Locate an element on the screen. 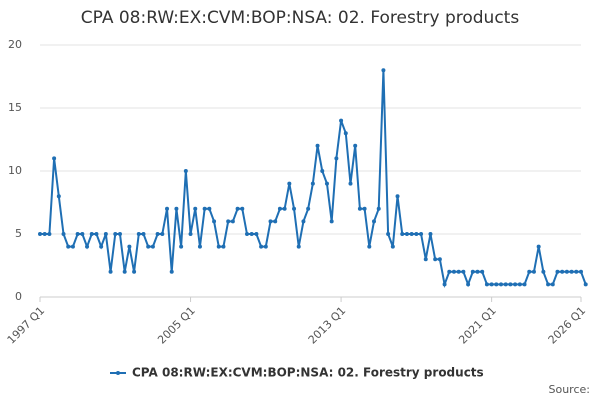 This screenshot has width=600, height=400. x-tick-label: 2026 Q1 is located at coordinates (567, 325).